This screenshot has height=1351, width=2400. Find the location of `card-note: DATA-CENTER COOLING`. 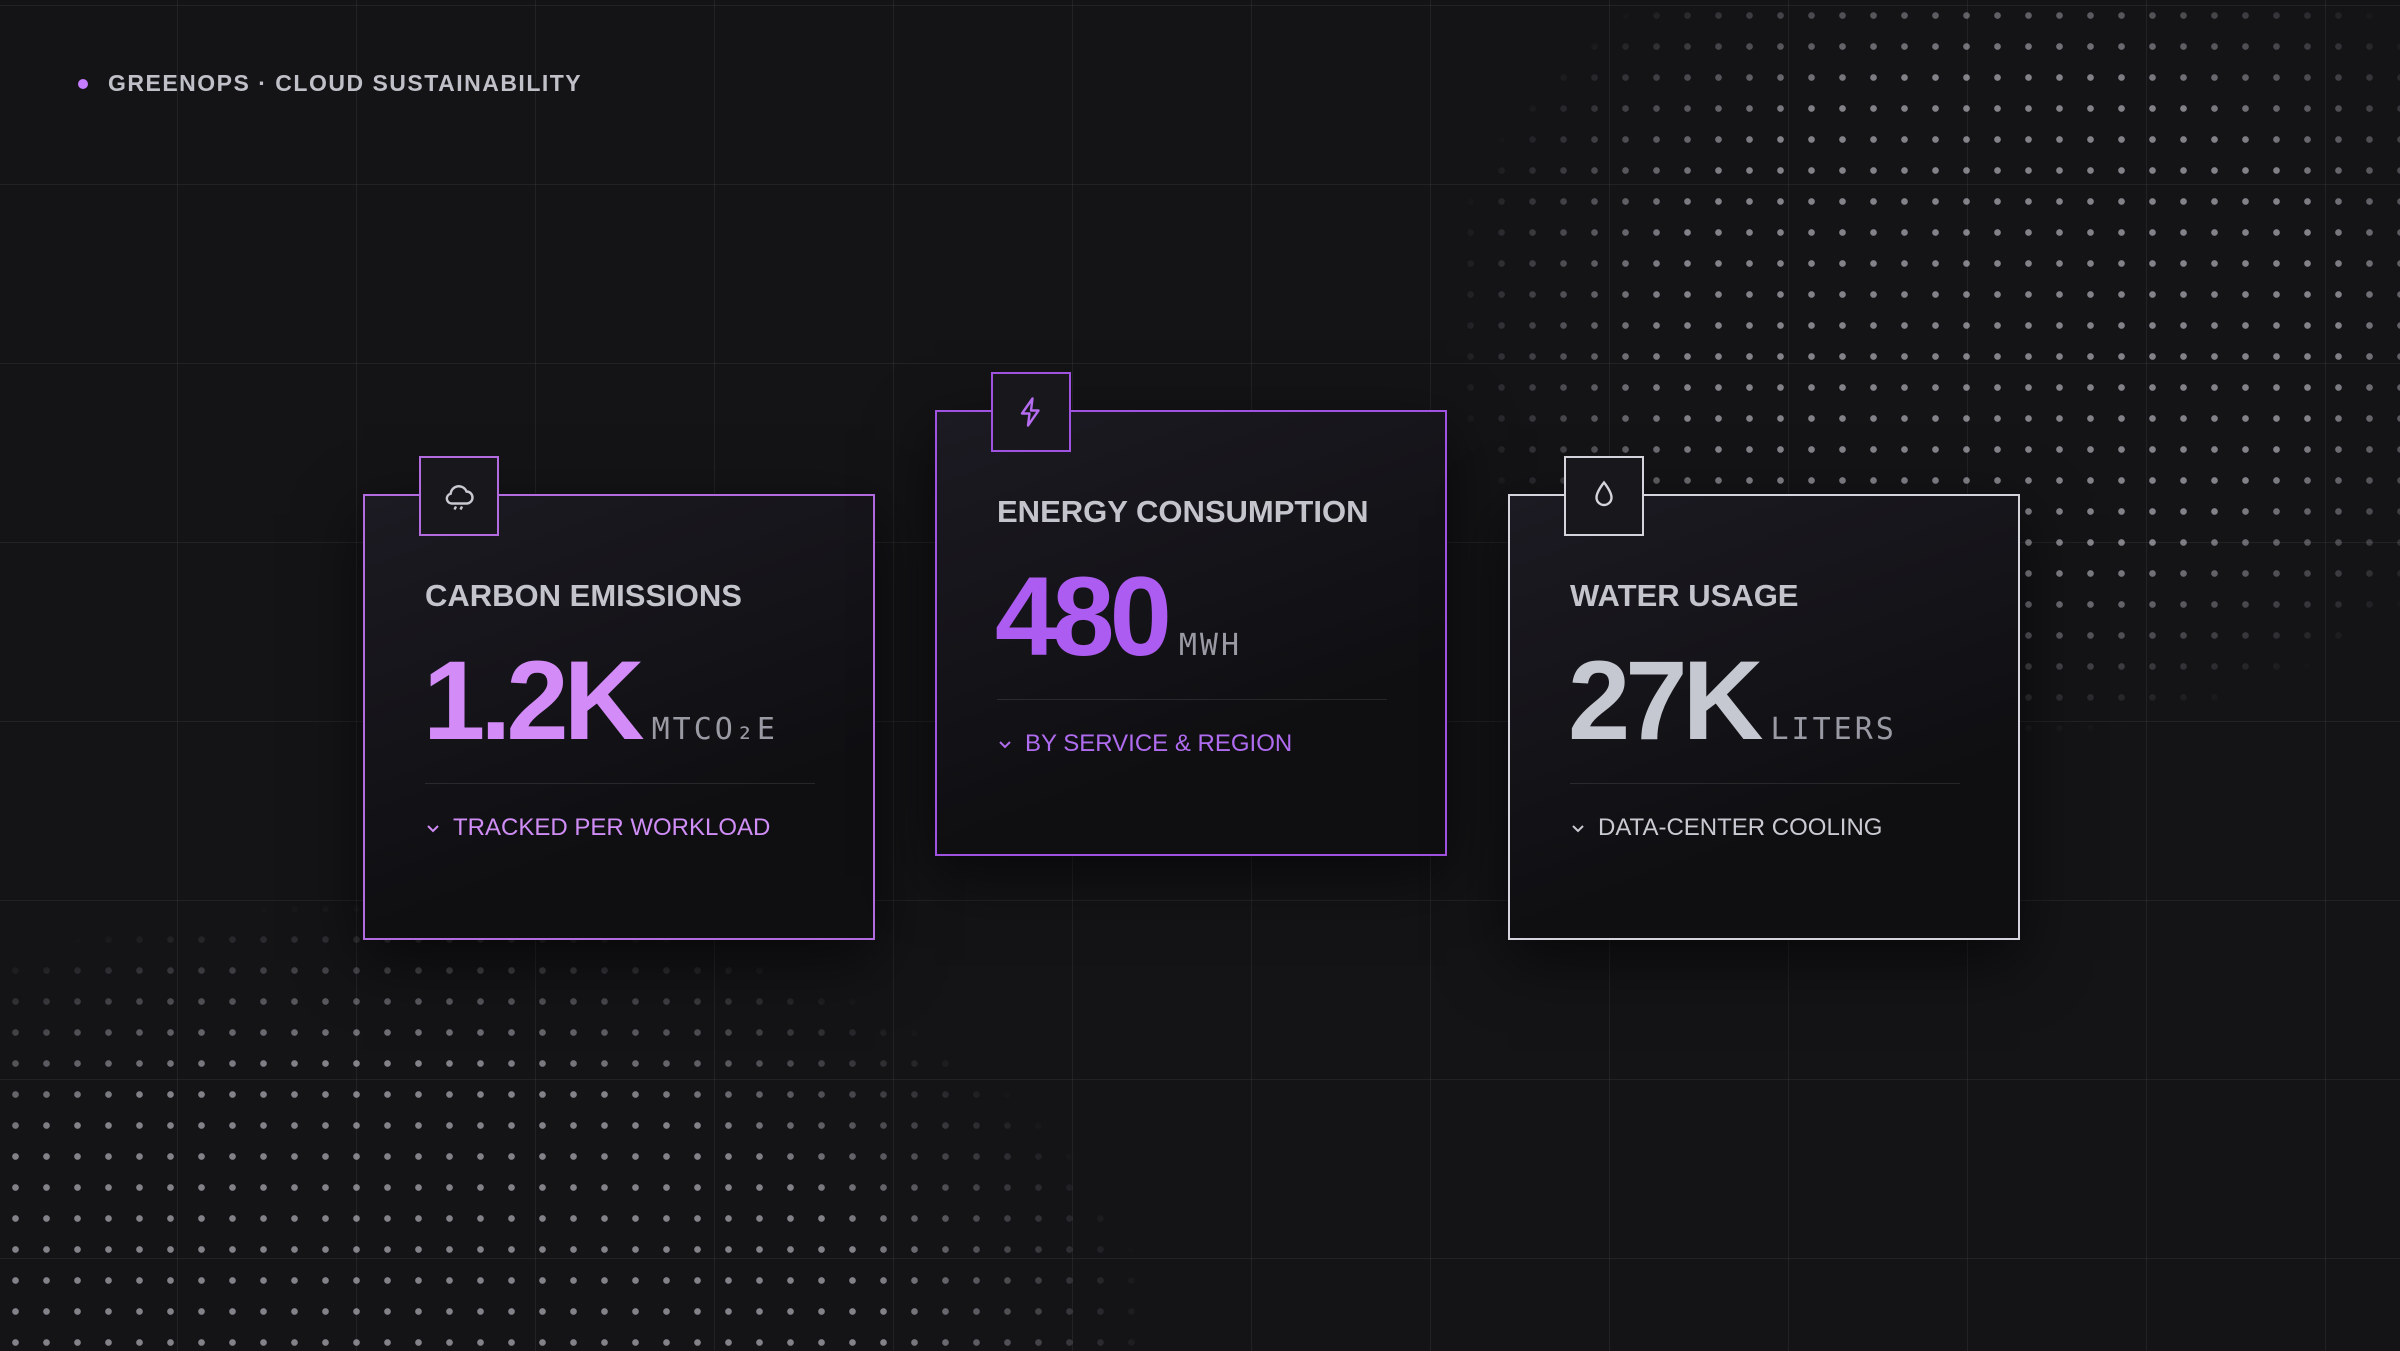

card-note: DATA-CENTER COOLING is located at coordinates (1726, 828).